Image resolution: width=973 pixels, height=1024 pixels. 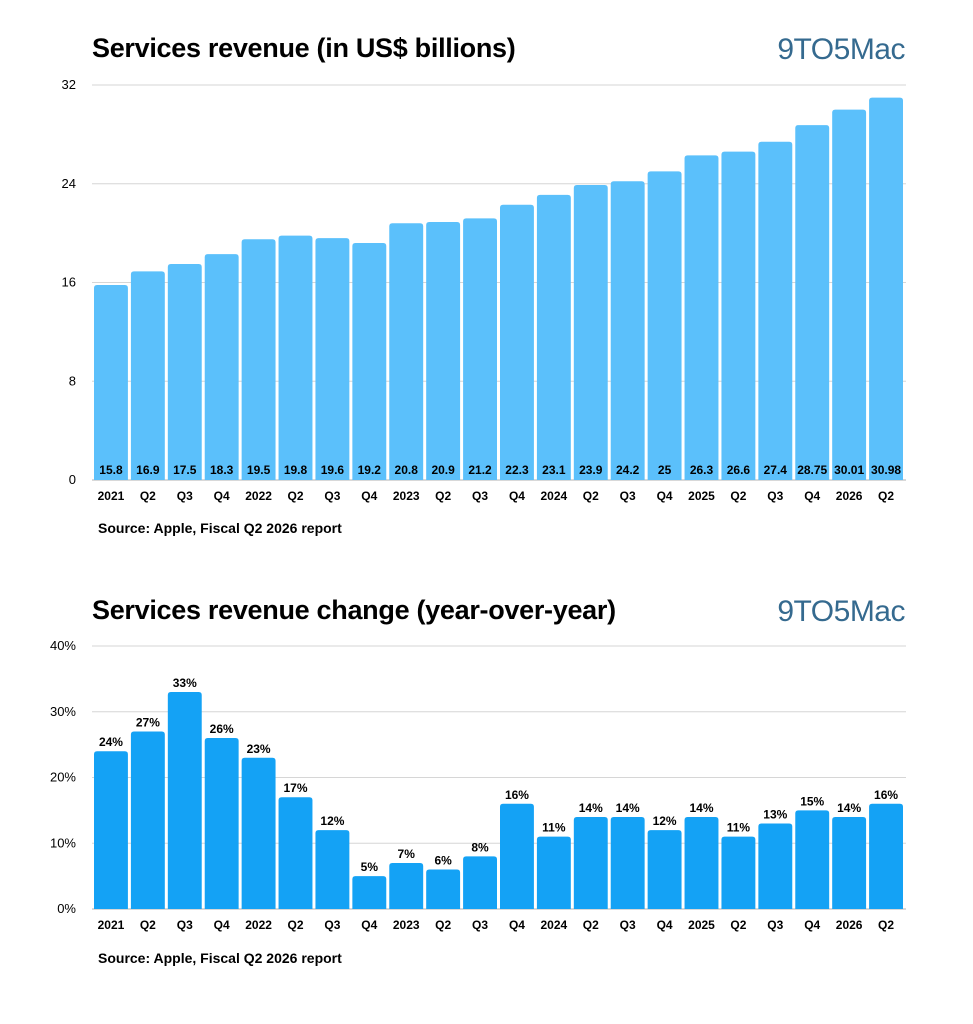 What do you see at coordinates (69, 183) in the screenshot?
I see `y-tick-label: 24` at bounding box center [69, 183].